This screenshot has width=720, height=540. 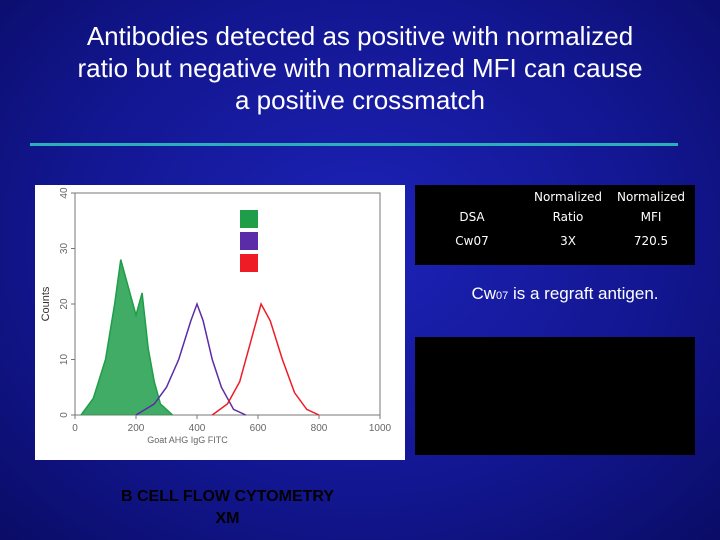 I want to click on table-header: Normalized MFI, so click(x=651, y=207).